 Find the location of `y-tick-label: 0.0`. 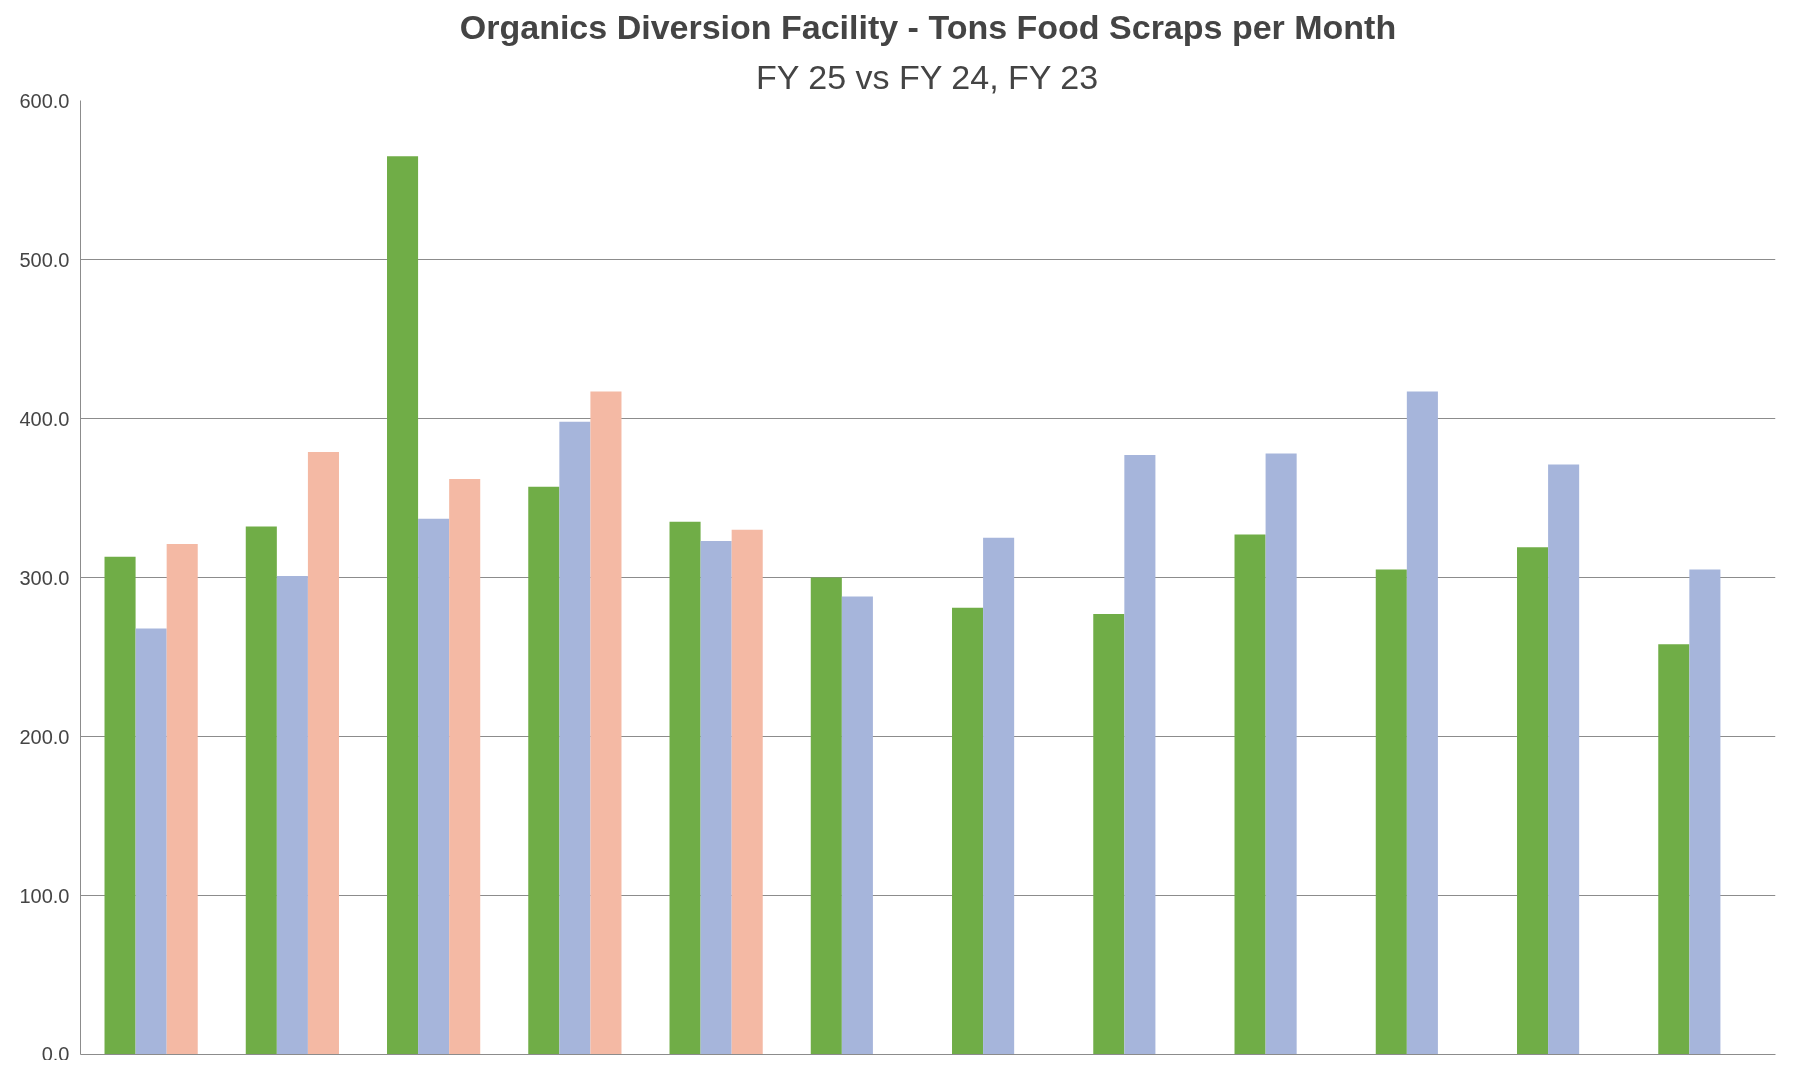

y-tick-label: 0.0 is located at coordinates (55, 1053).